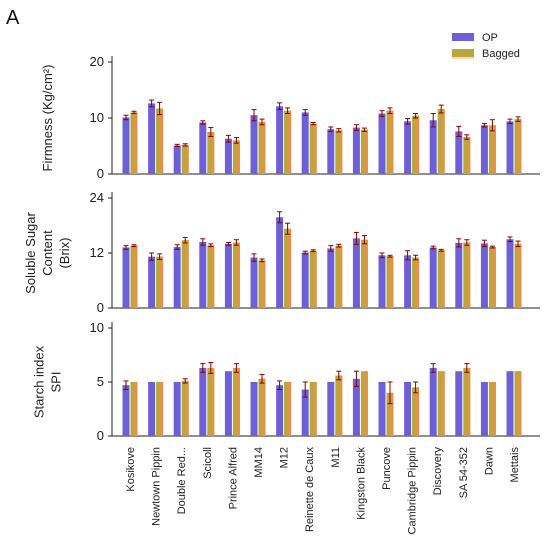  What do you see at coordinates (131, 469) in the screenshot?
I see `category-label: Kosikove` at bounding box center [131, 469].